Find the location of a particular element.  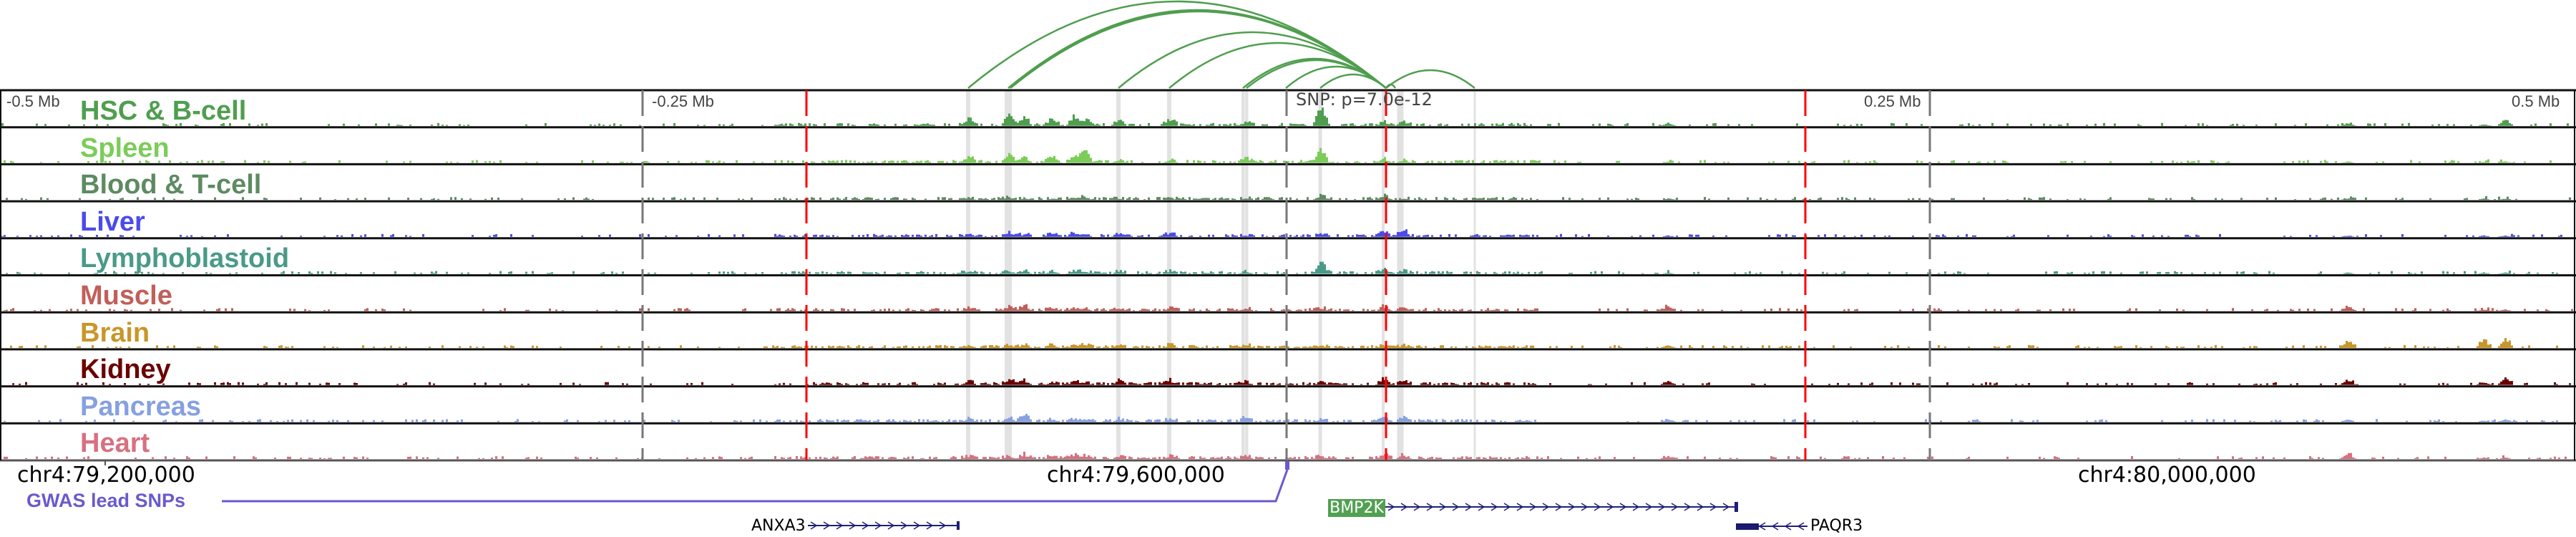

ruler-label-minus-0-25: -0.25 Mb is located at coordinates (683, 101).